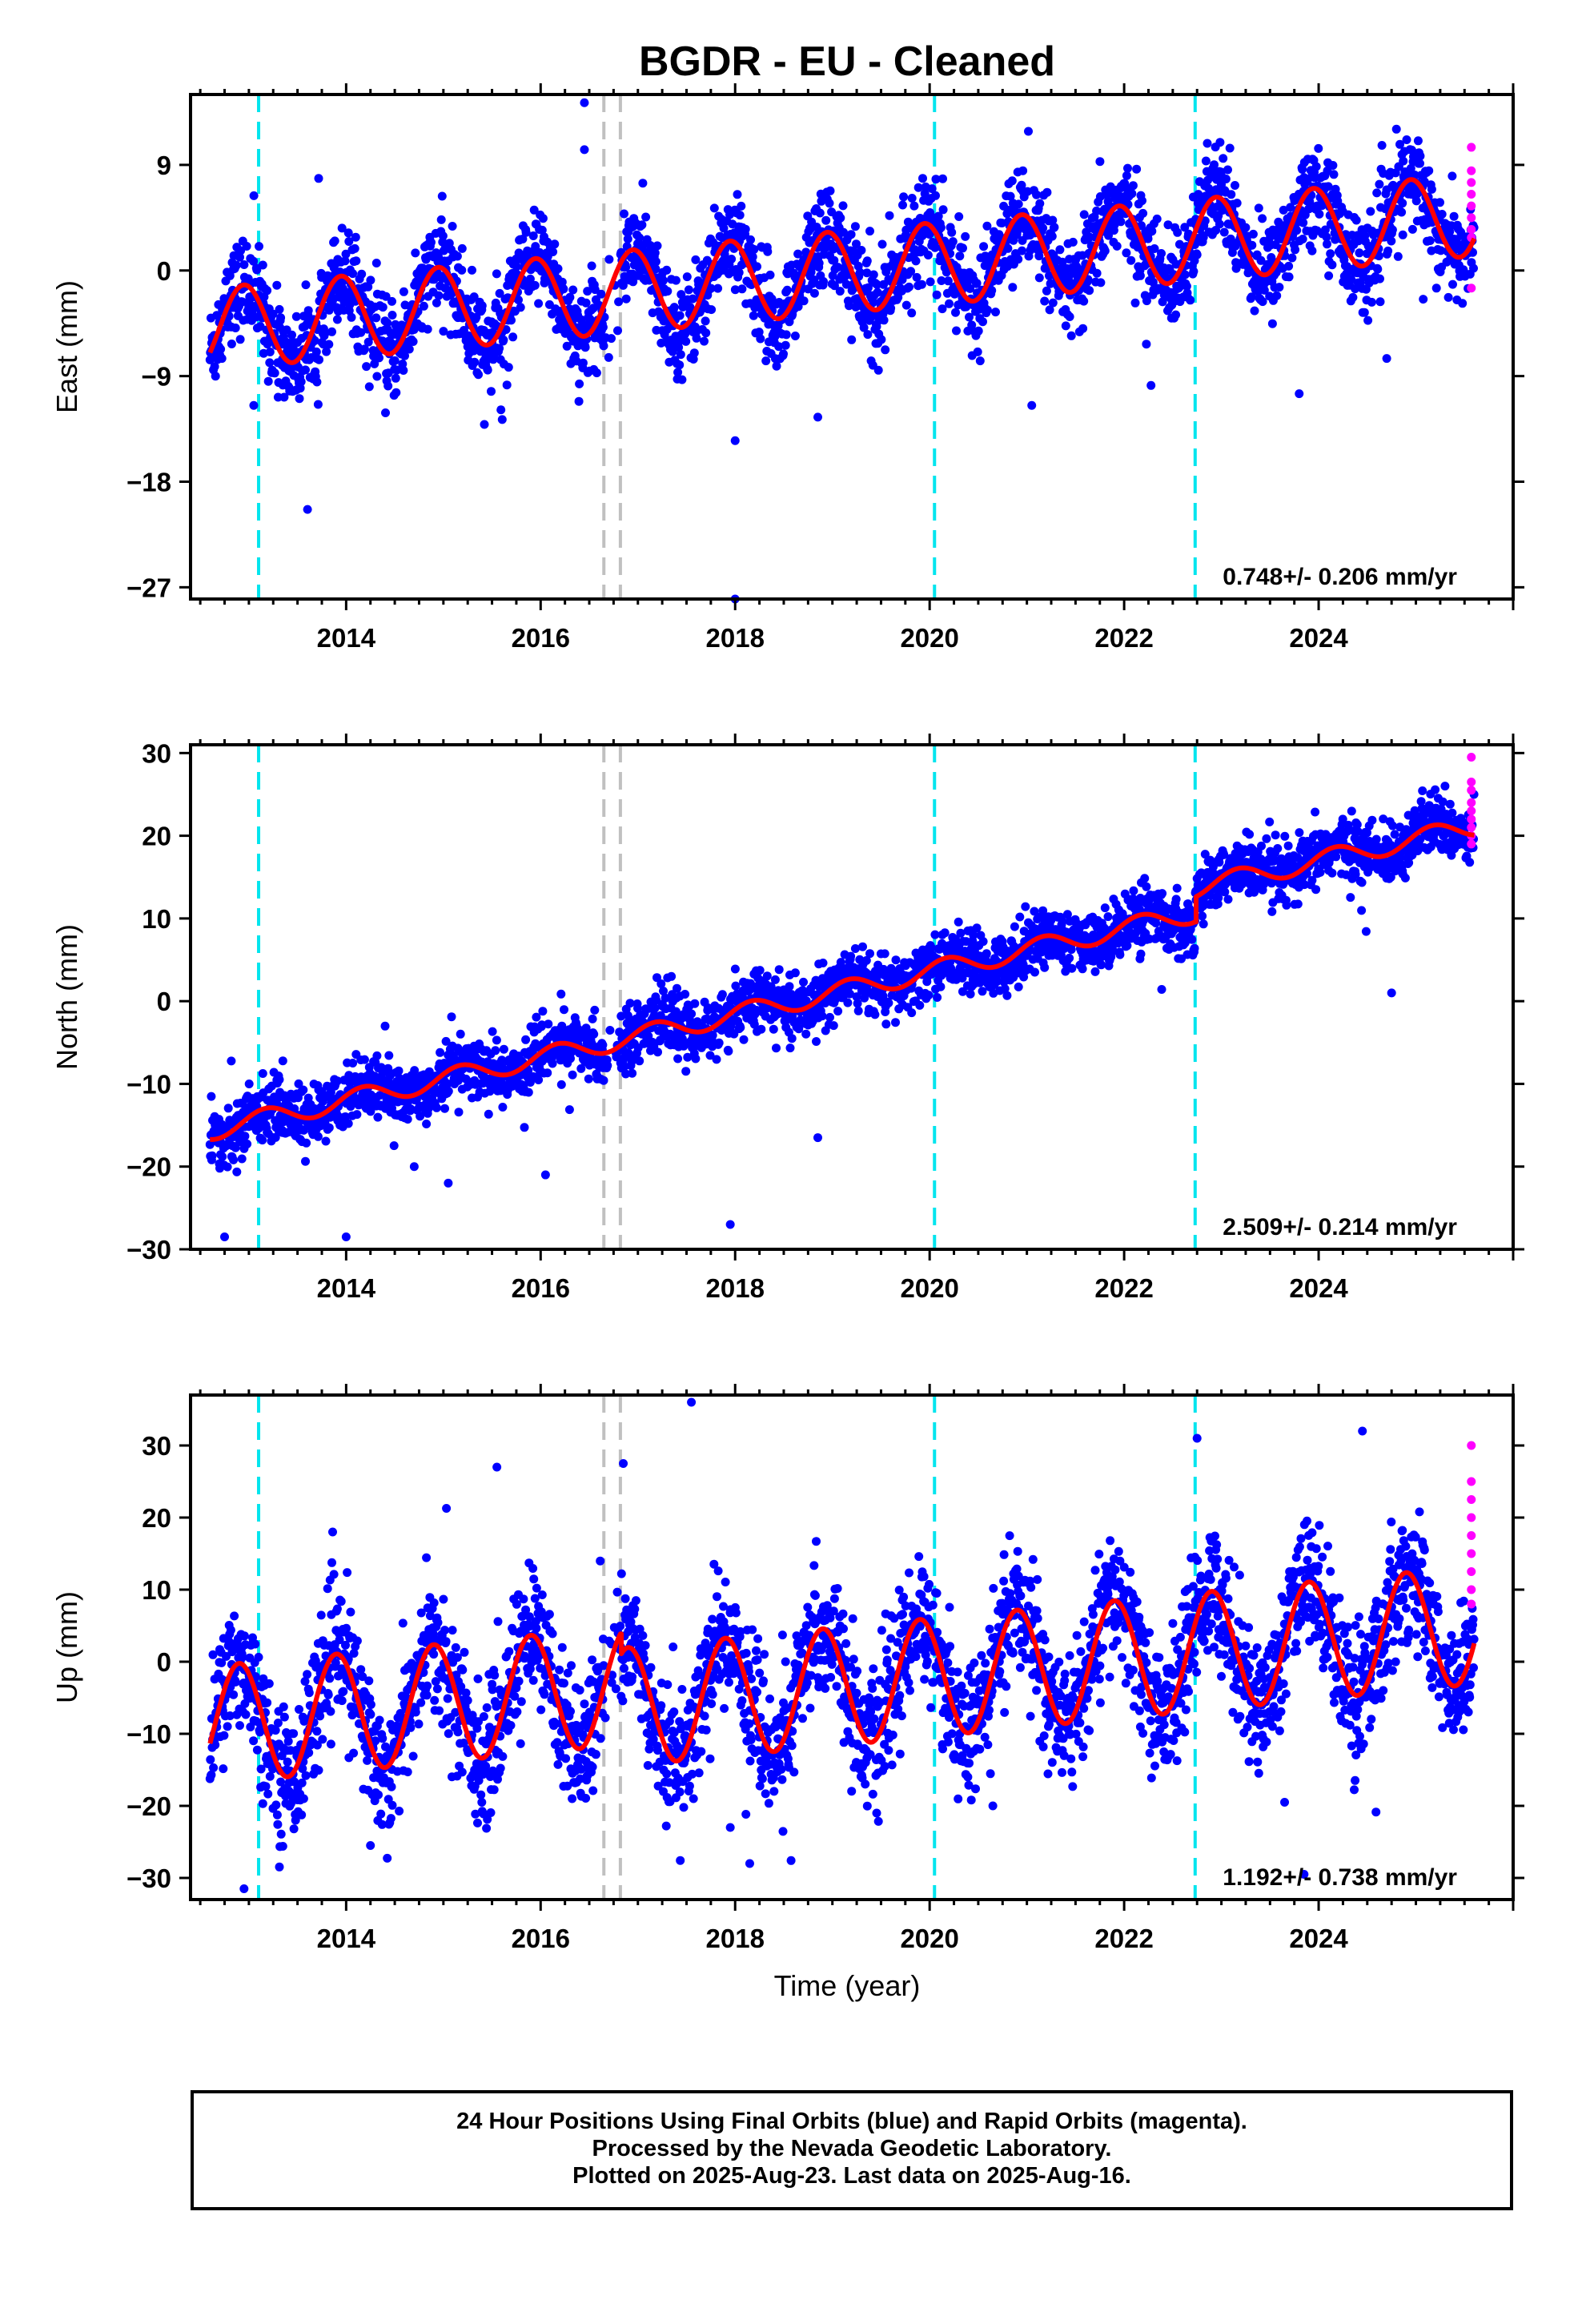  What do you see at coordinates (1471, 206) in the screenshot?
I see `east-rapid-point` at bounding box center [1471, 206].